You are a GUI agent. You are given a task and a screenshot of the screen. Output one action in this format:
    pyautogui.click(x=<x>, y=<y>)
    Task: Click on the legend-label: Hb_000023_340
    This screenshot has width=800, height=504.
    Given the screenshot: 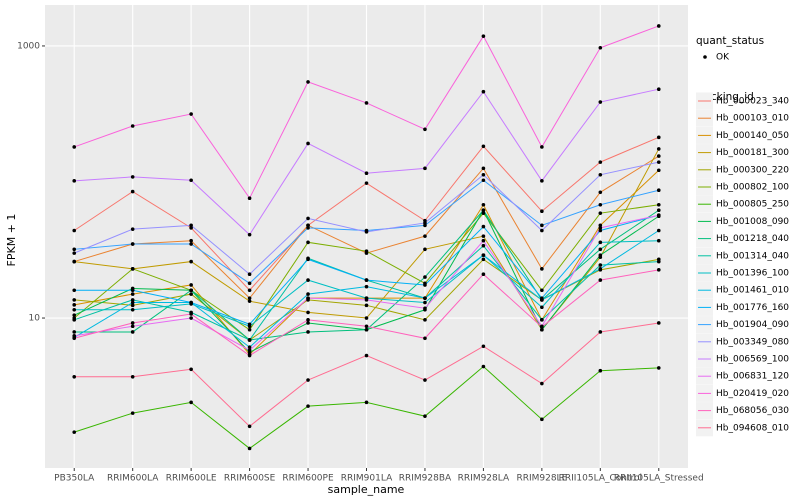 What is the action you would take?
    pyautogui.click(x=752, y=102)
    